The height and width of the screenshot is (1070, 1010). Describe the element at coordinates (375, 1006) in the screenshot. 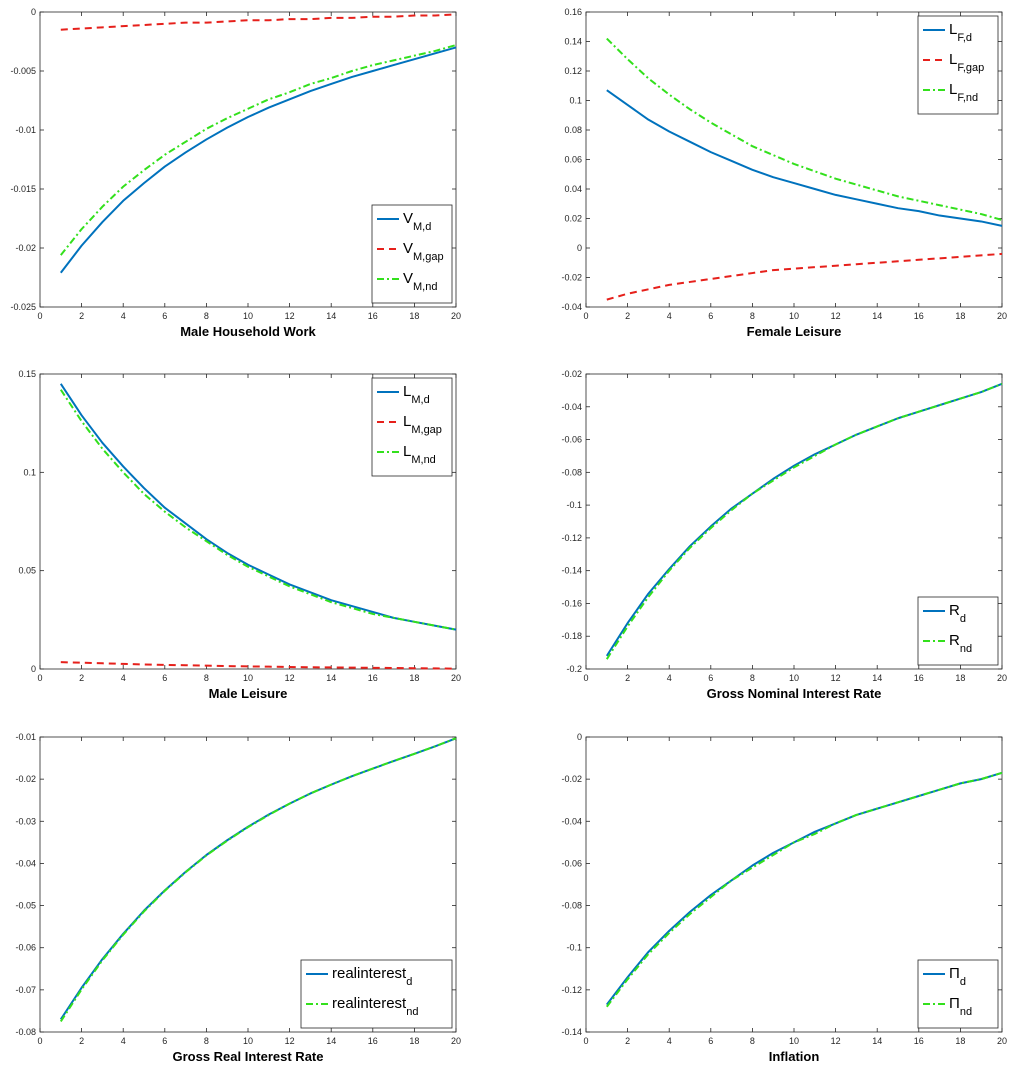

I see `legend-entry-nd: realinterestnd` at that location.